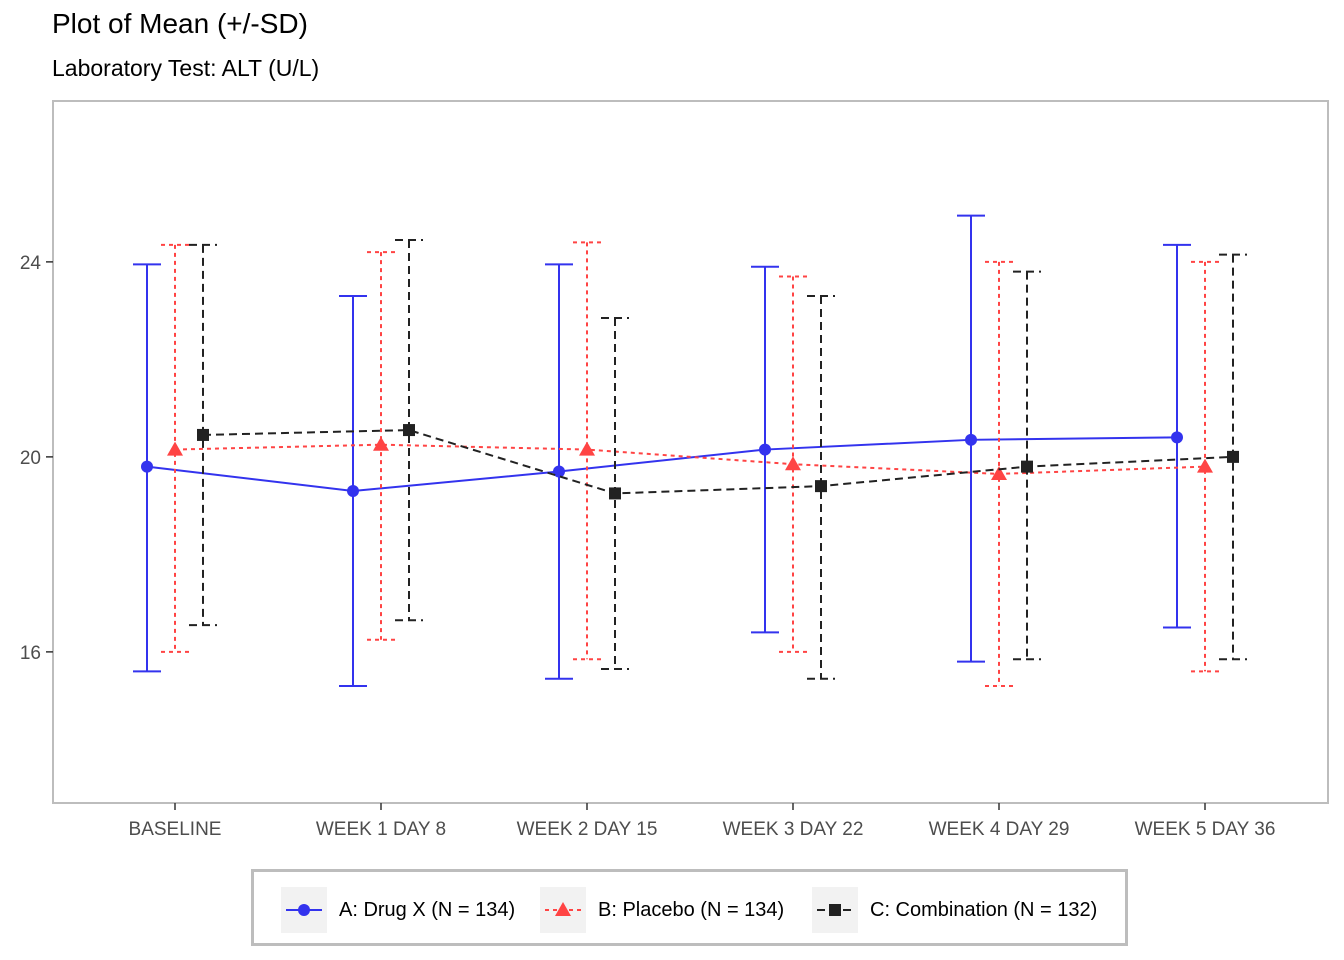 The width and height of the screenshot is (1344, 960). Describe the element at coordinates (31, 263) in the screenshot. I see `y-tick-label: 24` at that location.